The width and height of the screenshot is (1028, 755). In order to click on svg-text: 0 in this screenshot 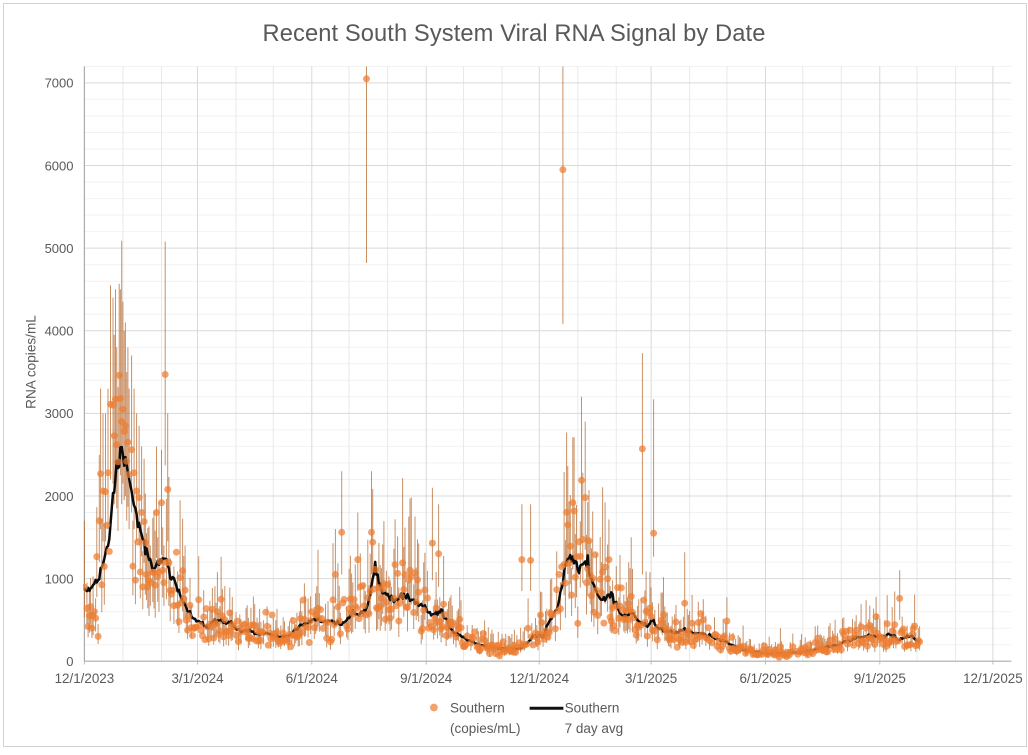, I will do `click(69, 661)`.